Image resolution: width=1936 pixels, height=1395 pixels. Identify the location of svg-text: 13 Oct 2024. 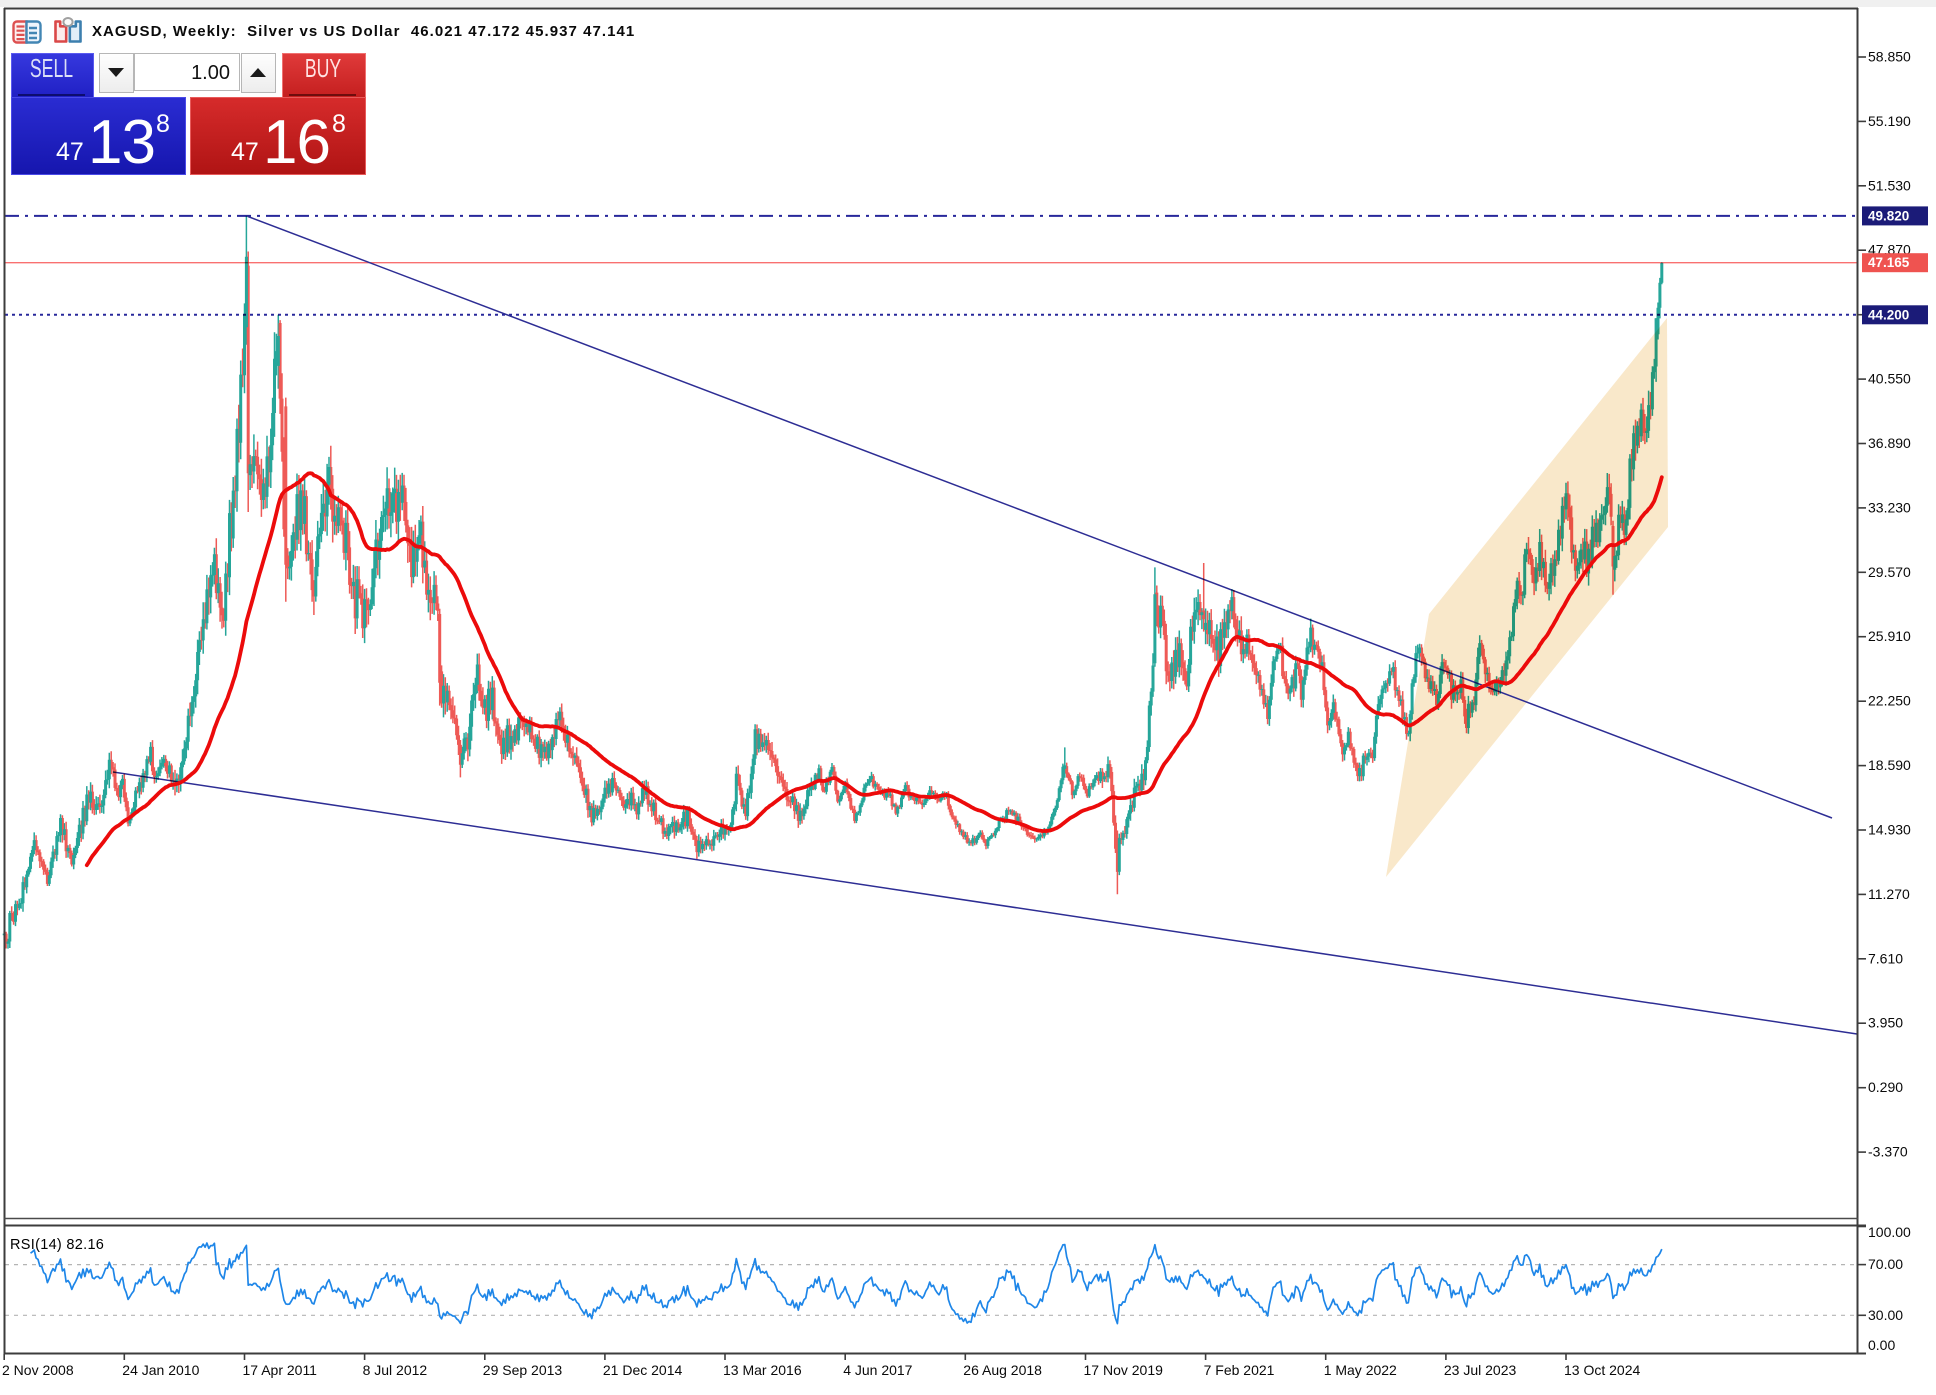
(1602, 1370).